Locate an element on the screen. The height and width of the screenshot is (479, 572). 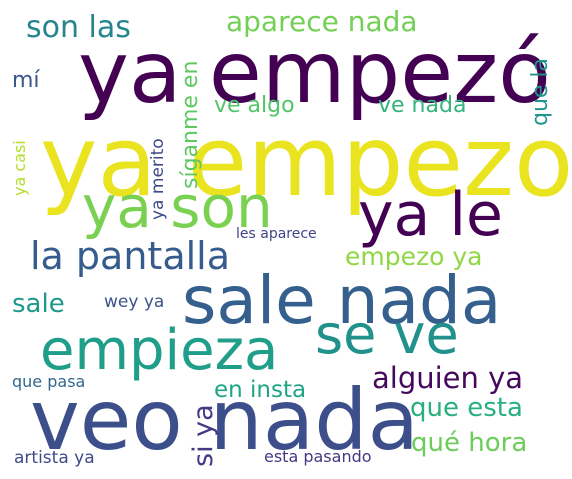
word-en-insta: en insta is located at coordinates (260, 390).